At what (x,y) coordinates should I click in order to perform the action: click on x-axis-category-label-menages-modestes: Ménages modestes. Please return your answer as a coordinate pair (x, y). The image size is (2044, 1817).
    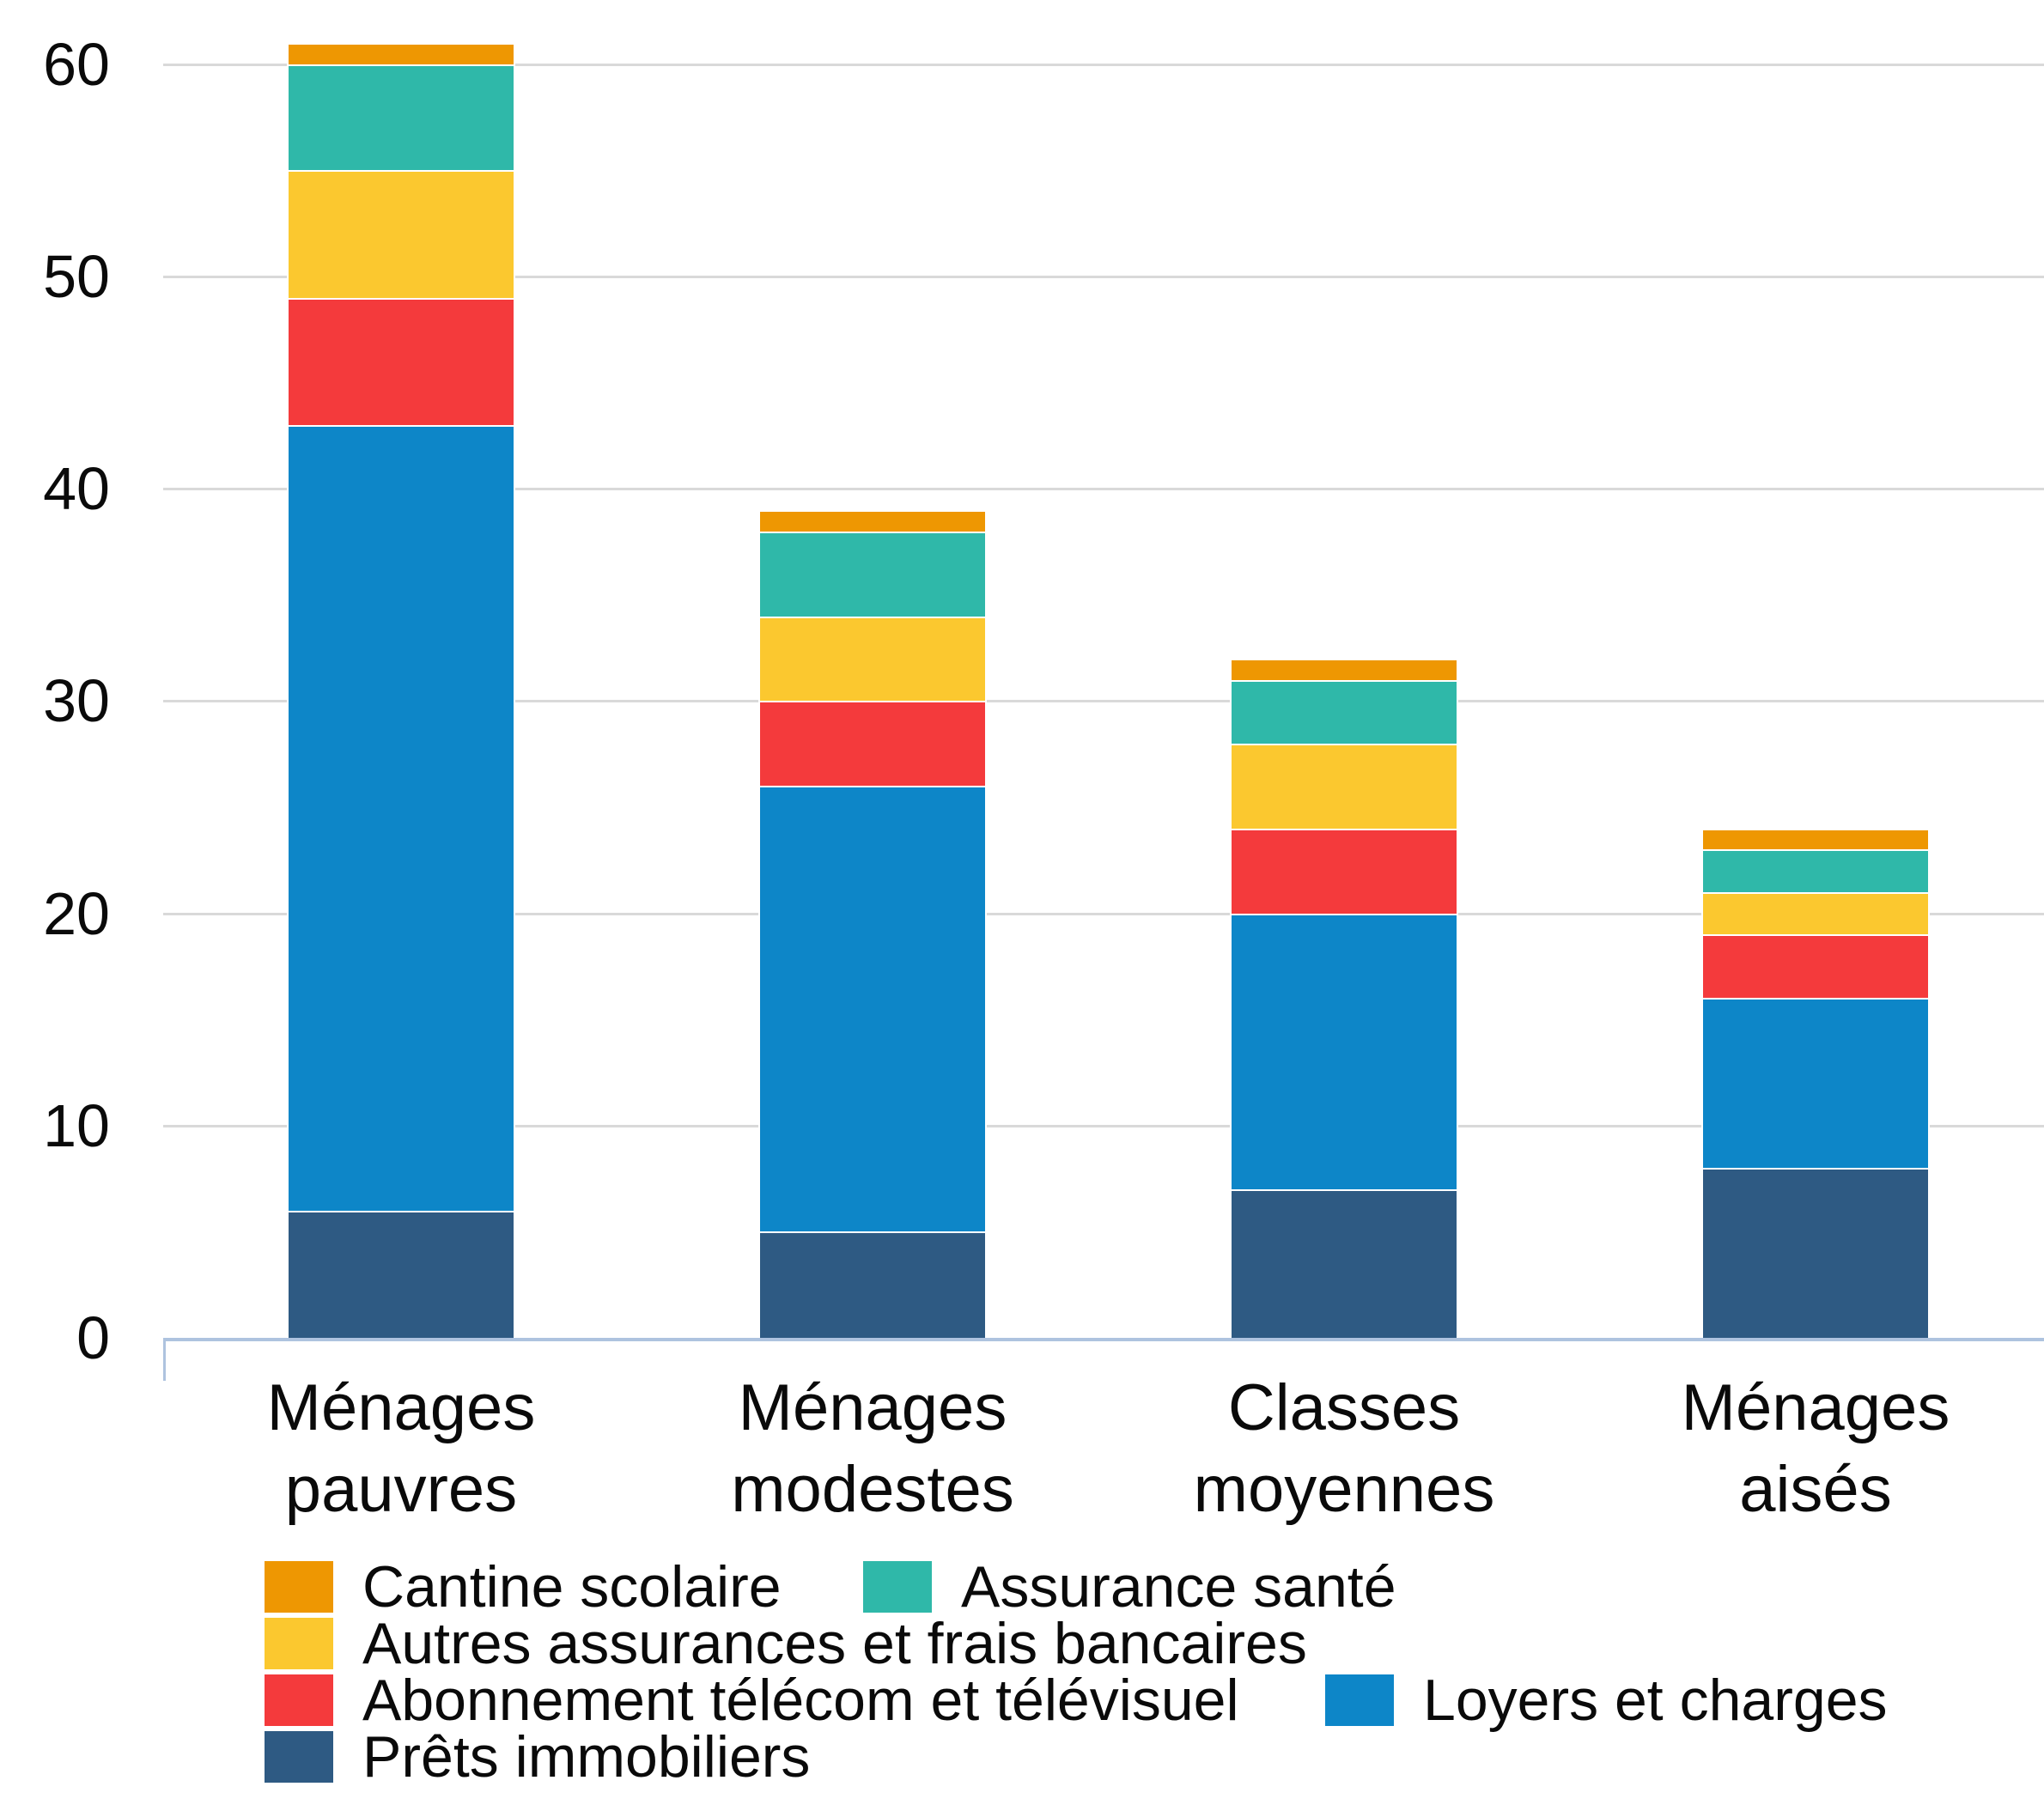
    Looking at the image, I should click on (872, 1448).